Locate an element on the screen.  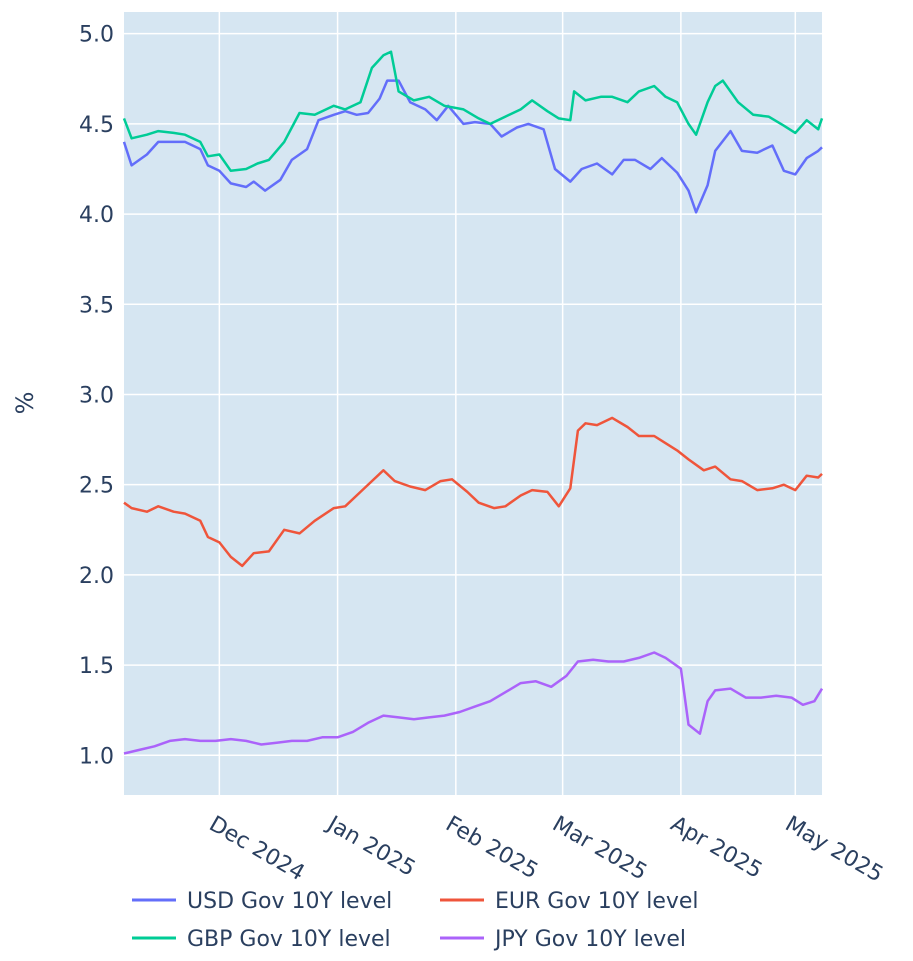
y-axis-title: % is located at coordinates (25, 403).